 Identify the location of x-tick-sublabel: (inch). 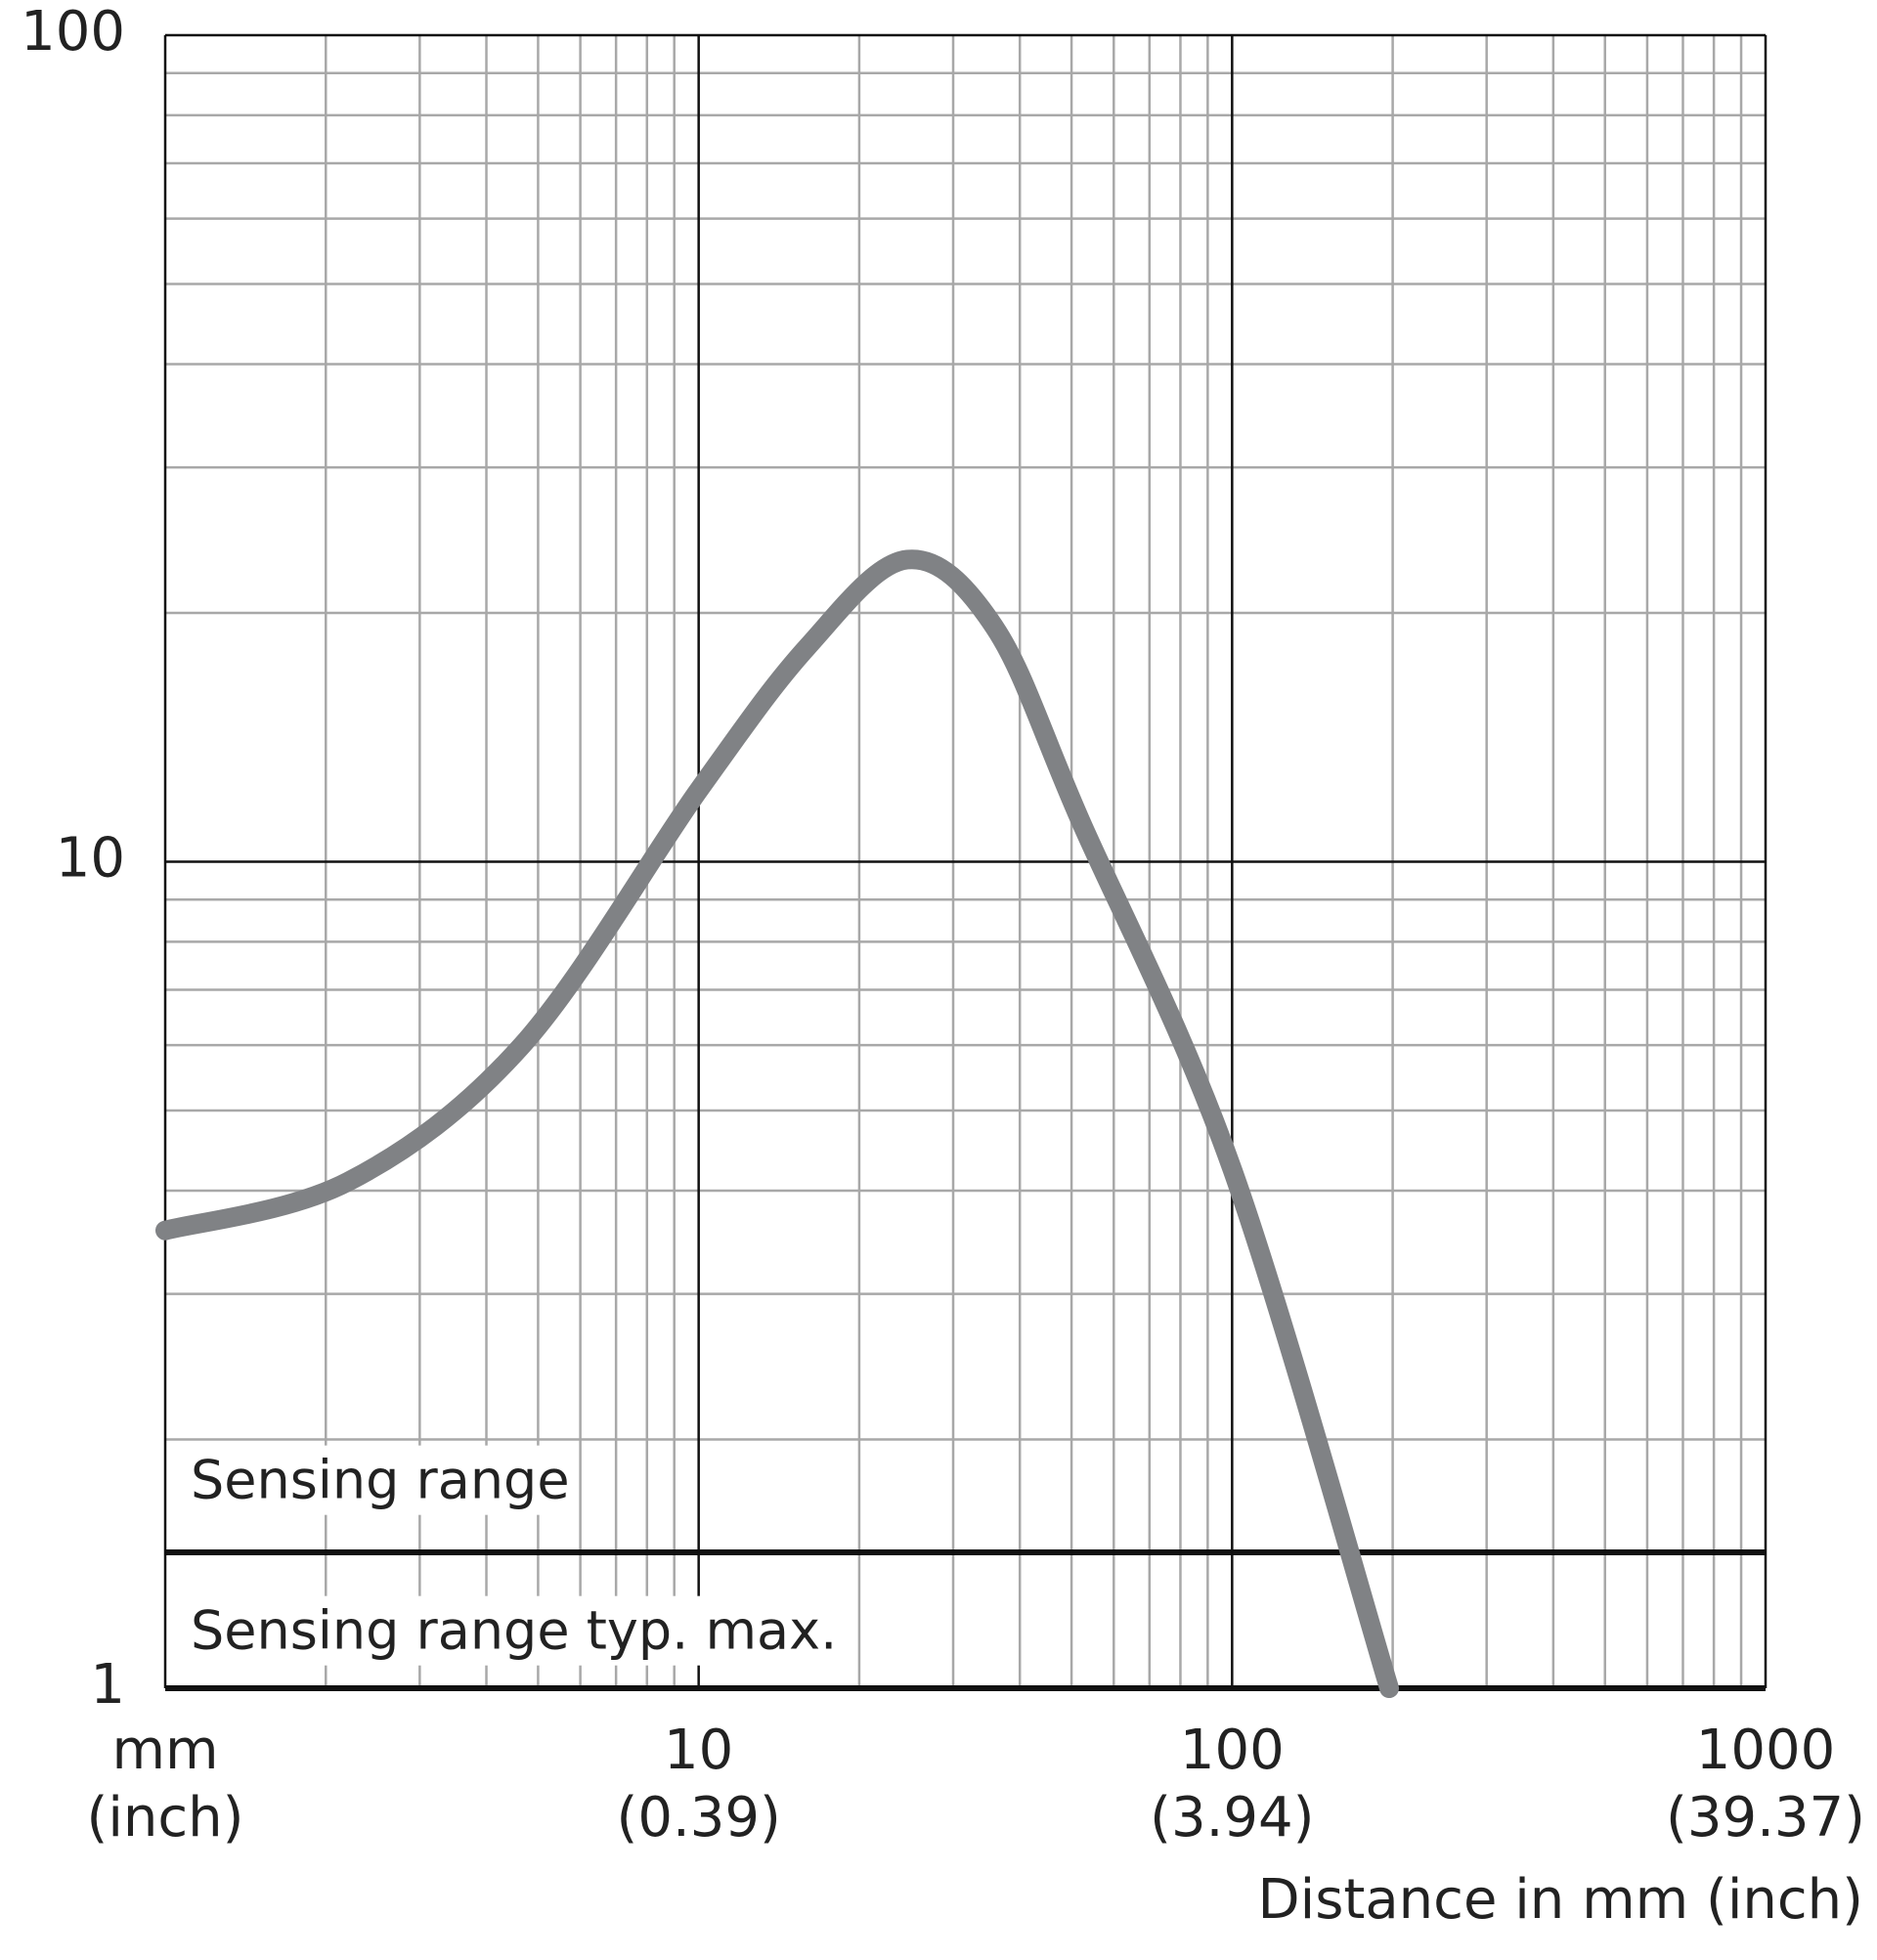
(164, 1818).